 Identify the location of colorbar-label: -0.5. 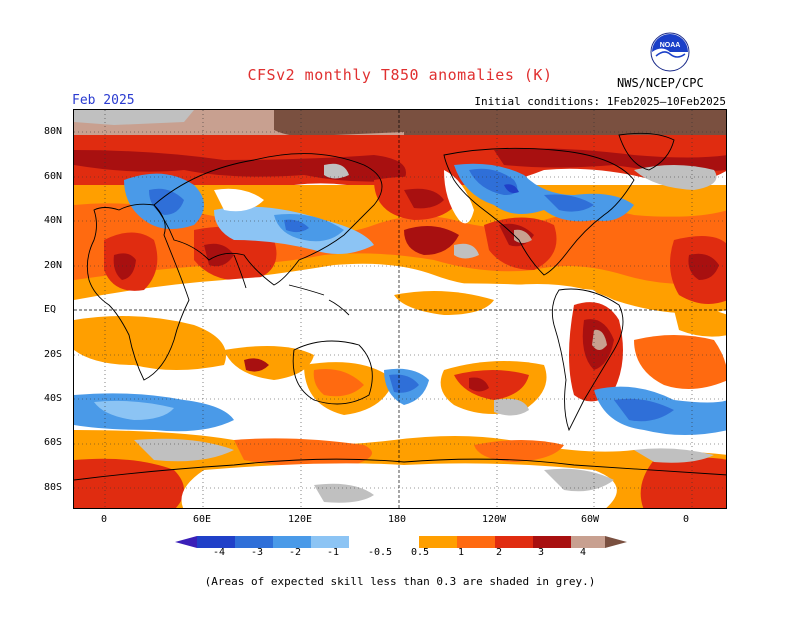
(380, 552).